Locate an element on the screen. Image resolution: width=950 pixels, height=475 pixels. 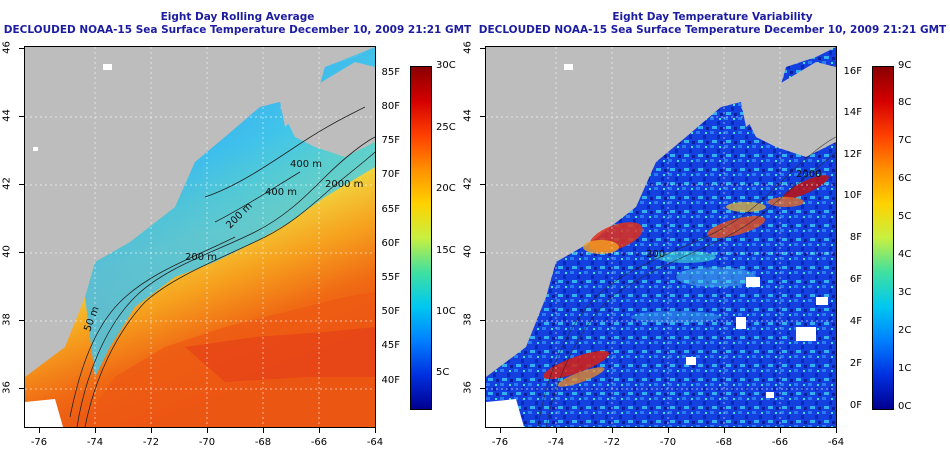
colorbar-f-label: 65F is located at coordinates (390, 209).